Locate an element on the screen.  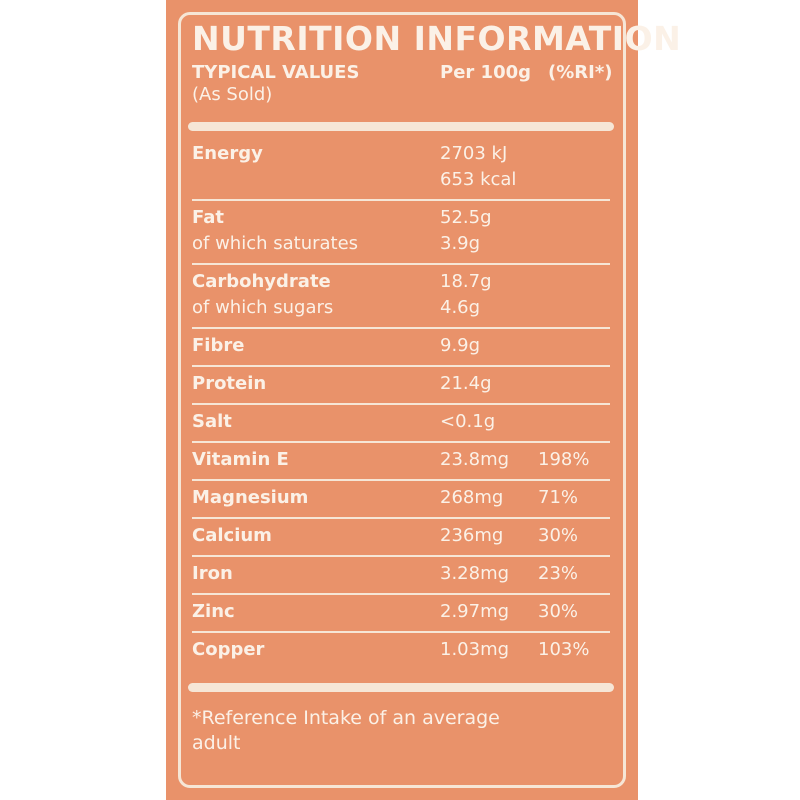
reference-intake-footnote: *Reference Intake of an average adult is located at coordinates (346, 730).